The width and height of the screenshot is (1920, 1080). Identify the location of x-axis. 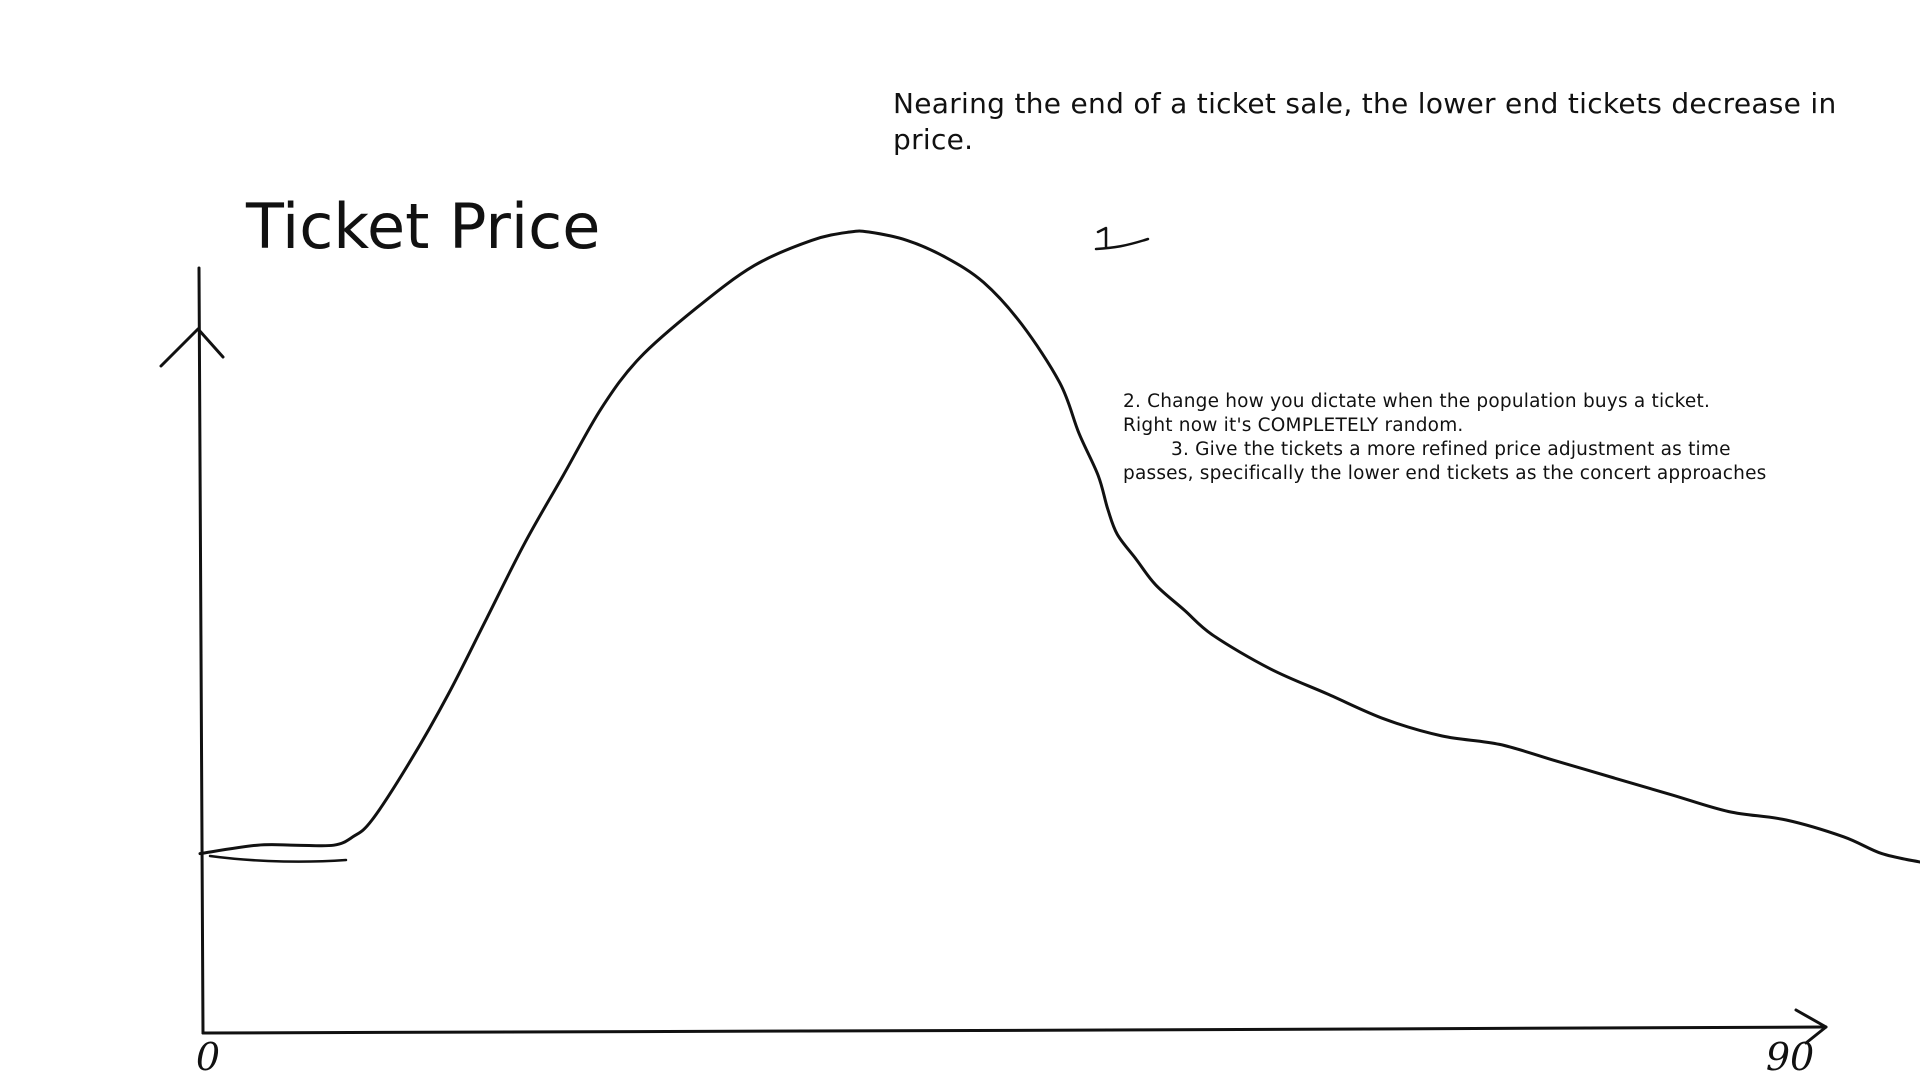
(1014, 1030).